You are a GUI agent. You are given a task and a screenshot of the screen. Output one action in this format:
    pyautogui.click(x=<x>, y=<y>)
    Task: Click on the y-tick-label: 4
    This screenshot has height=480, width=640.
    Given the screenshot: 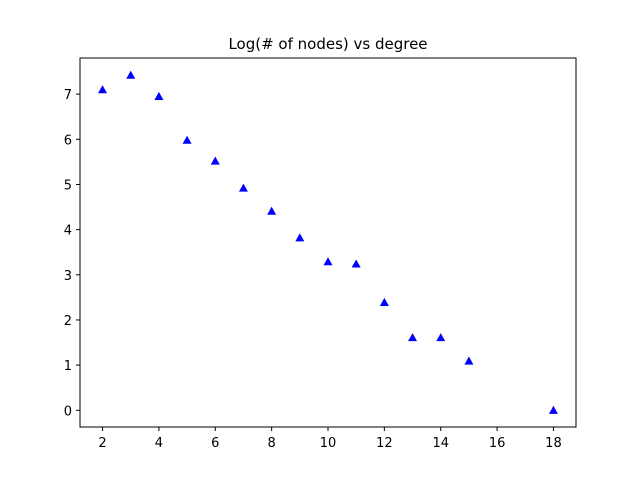 What is the action you would take?
    pyautogui.click(x=68, y=231)
    